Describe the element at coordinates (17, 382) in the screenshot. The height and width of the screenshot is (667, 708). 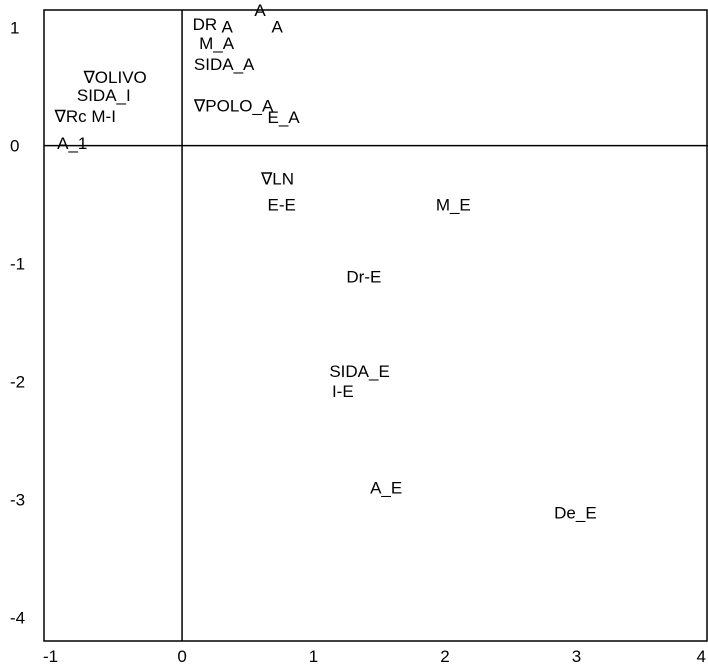
I see `y-tick-label: -2` at that location.